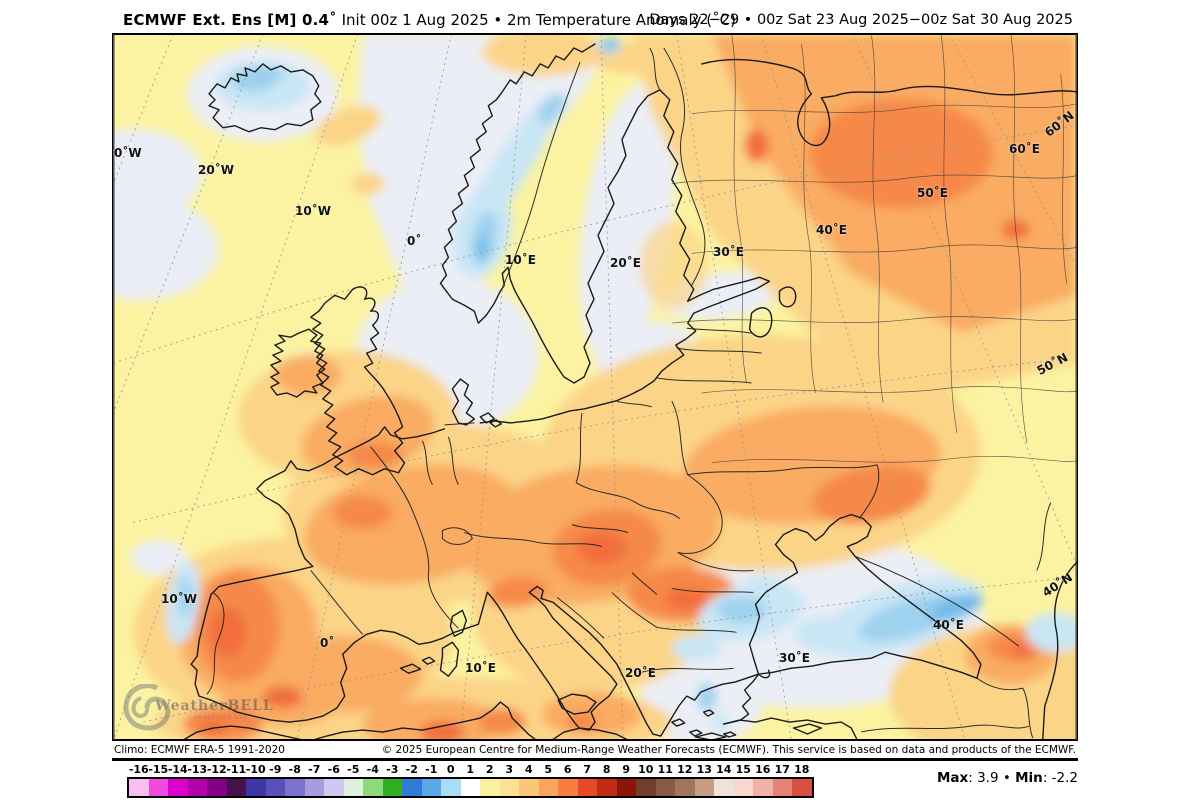 This screenshot has height=808, width=1201. Describe the element at coordinates (704, 769) in the screenshot. I see `colorbar-tick-label: 13` at that location.